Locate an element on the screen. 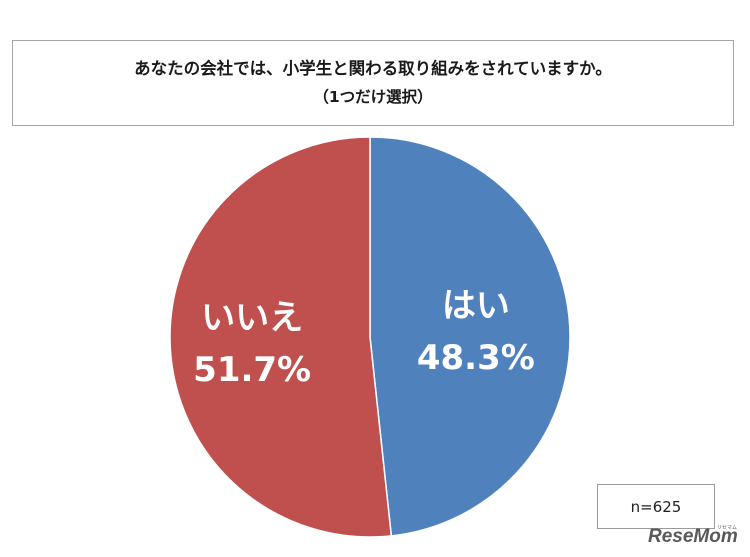 The width and height of the screenshot is (750, 557). slice-label-1: はい is located at coordinates (476, 306).